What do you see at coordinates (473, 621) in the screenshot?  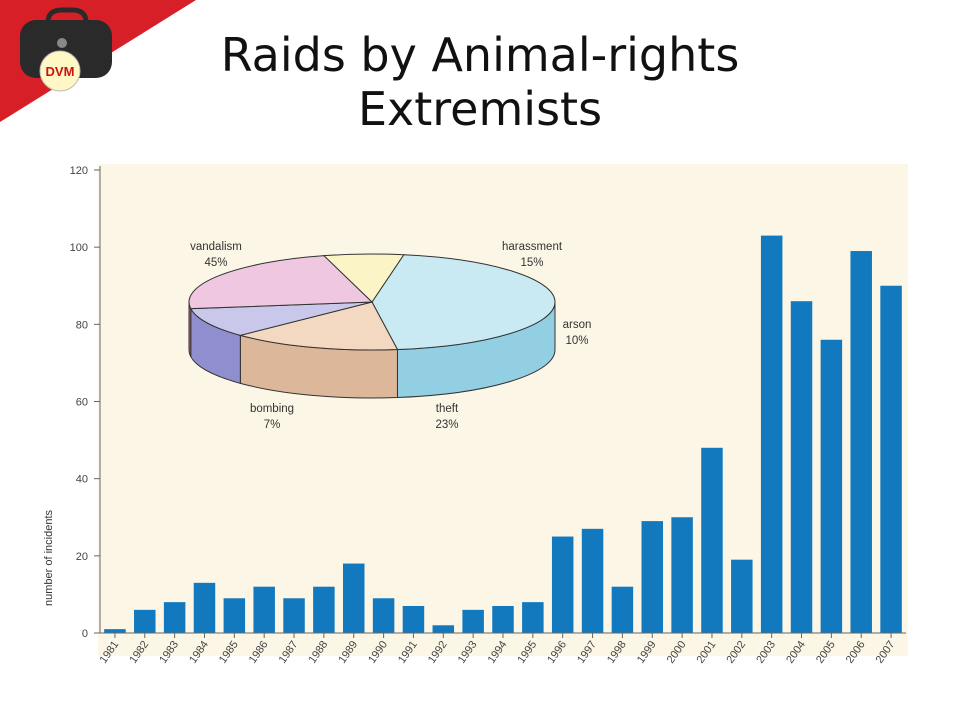 I see `bar-1993` at bounding box center [473, 621].